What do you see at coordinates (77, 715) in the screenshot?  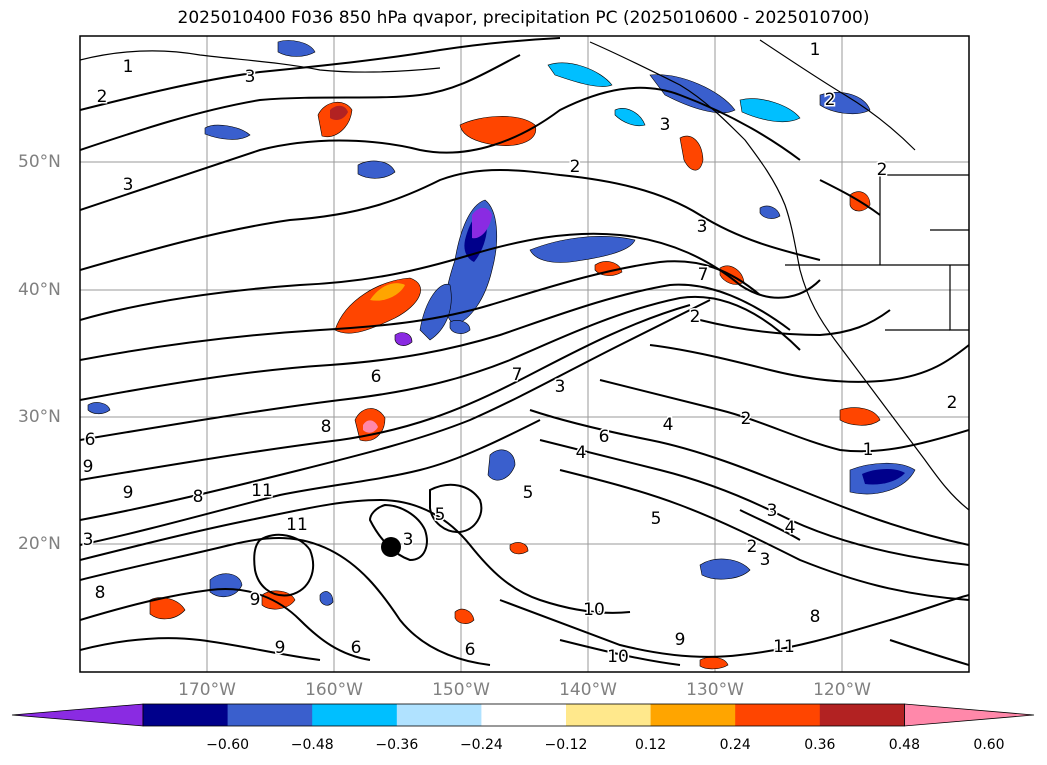 I see `colorbar-extend-min` at bounding box center [77, 715].